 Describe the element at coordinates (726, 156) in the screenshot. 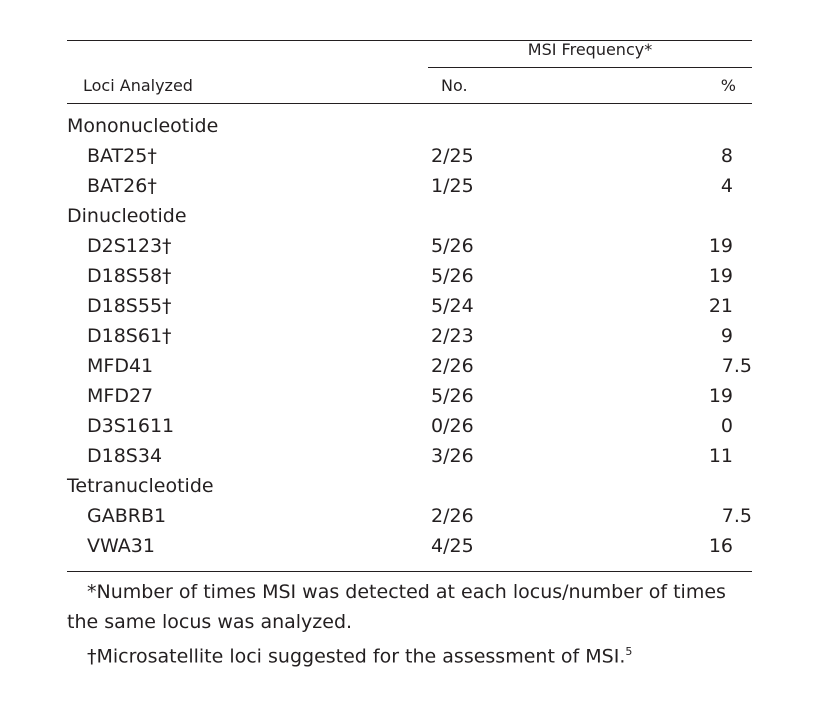

I see `percent: 8` at that location.